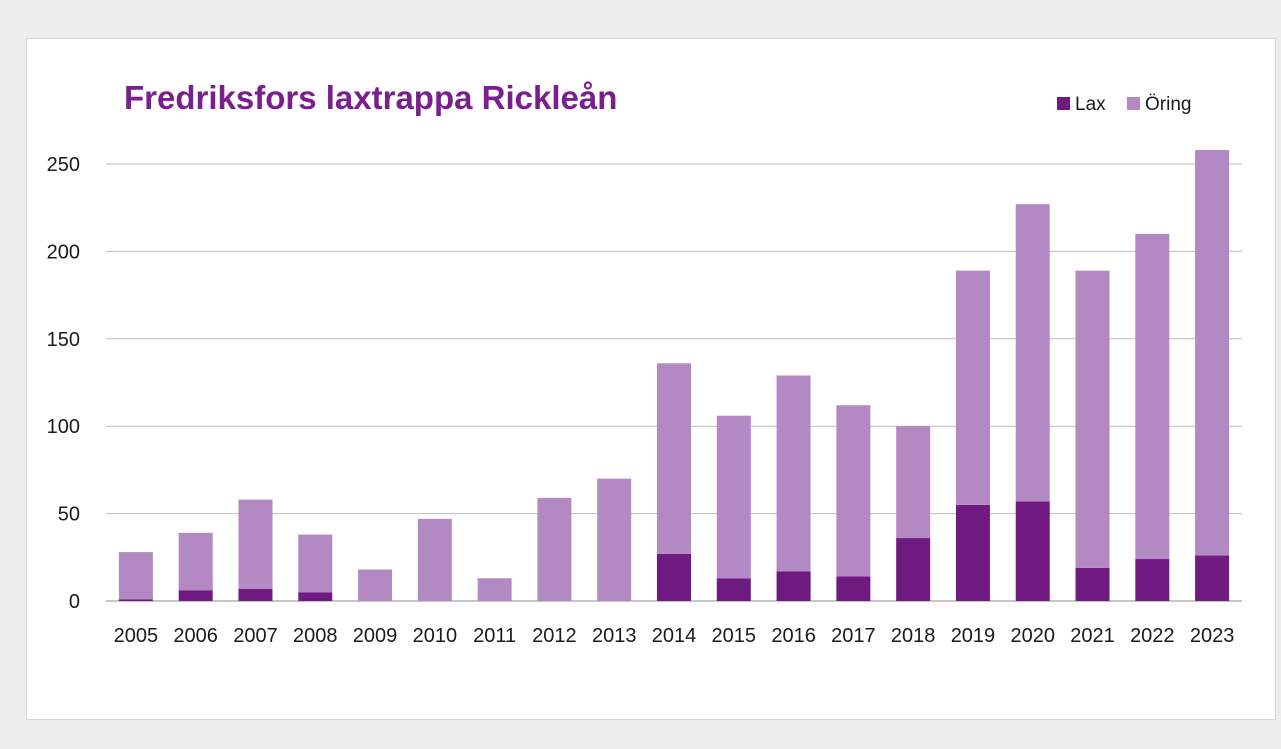 The height and width of the screenshot is (749, 1281). Describe the element at coordinates (315, 596) in the screenshot. I see `bar-lax-2008` at that location.